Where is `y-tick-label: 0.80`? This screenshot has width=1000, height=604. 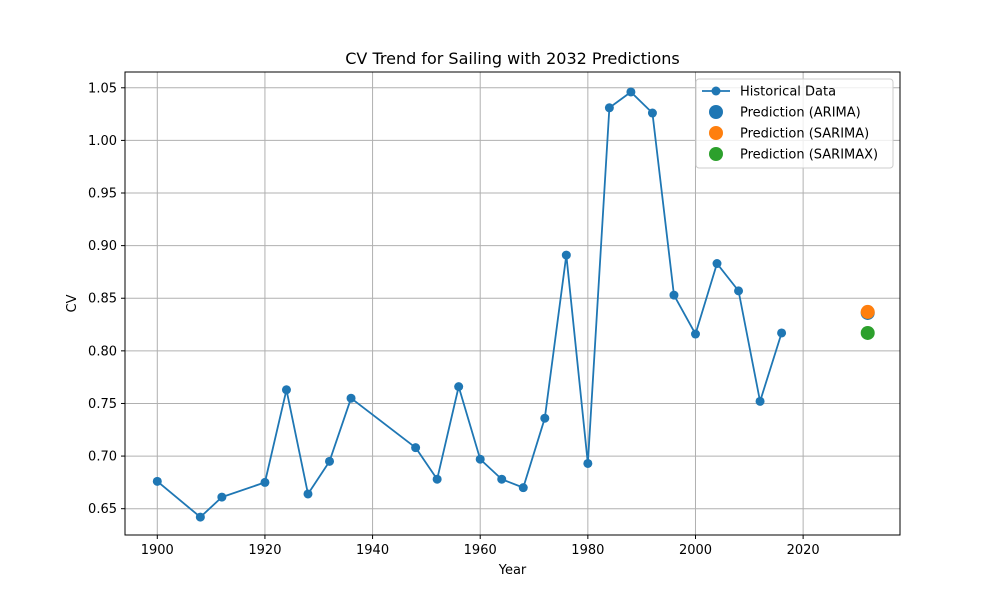 y-tick-label: 0.80 is located at coordinates (102, 351).